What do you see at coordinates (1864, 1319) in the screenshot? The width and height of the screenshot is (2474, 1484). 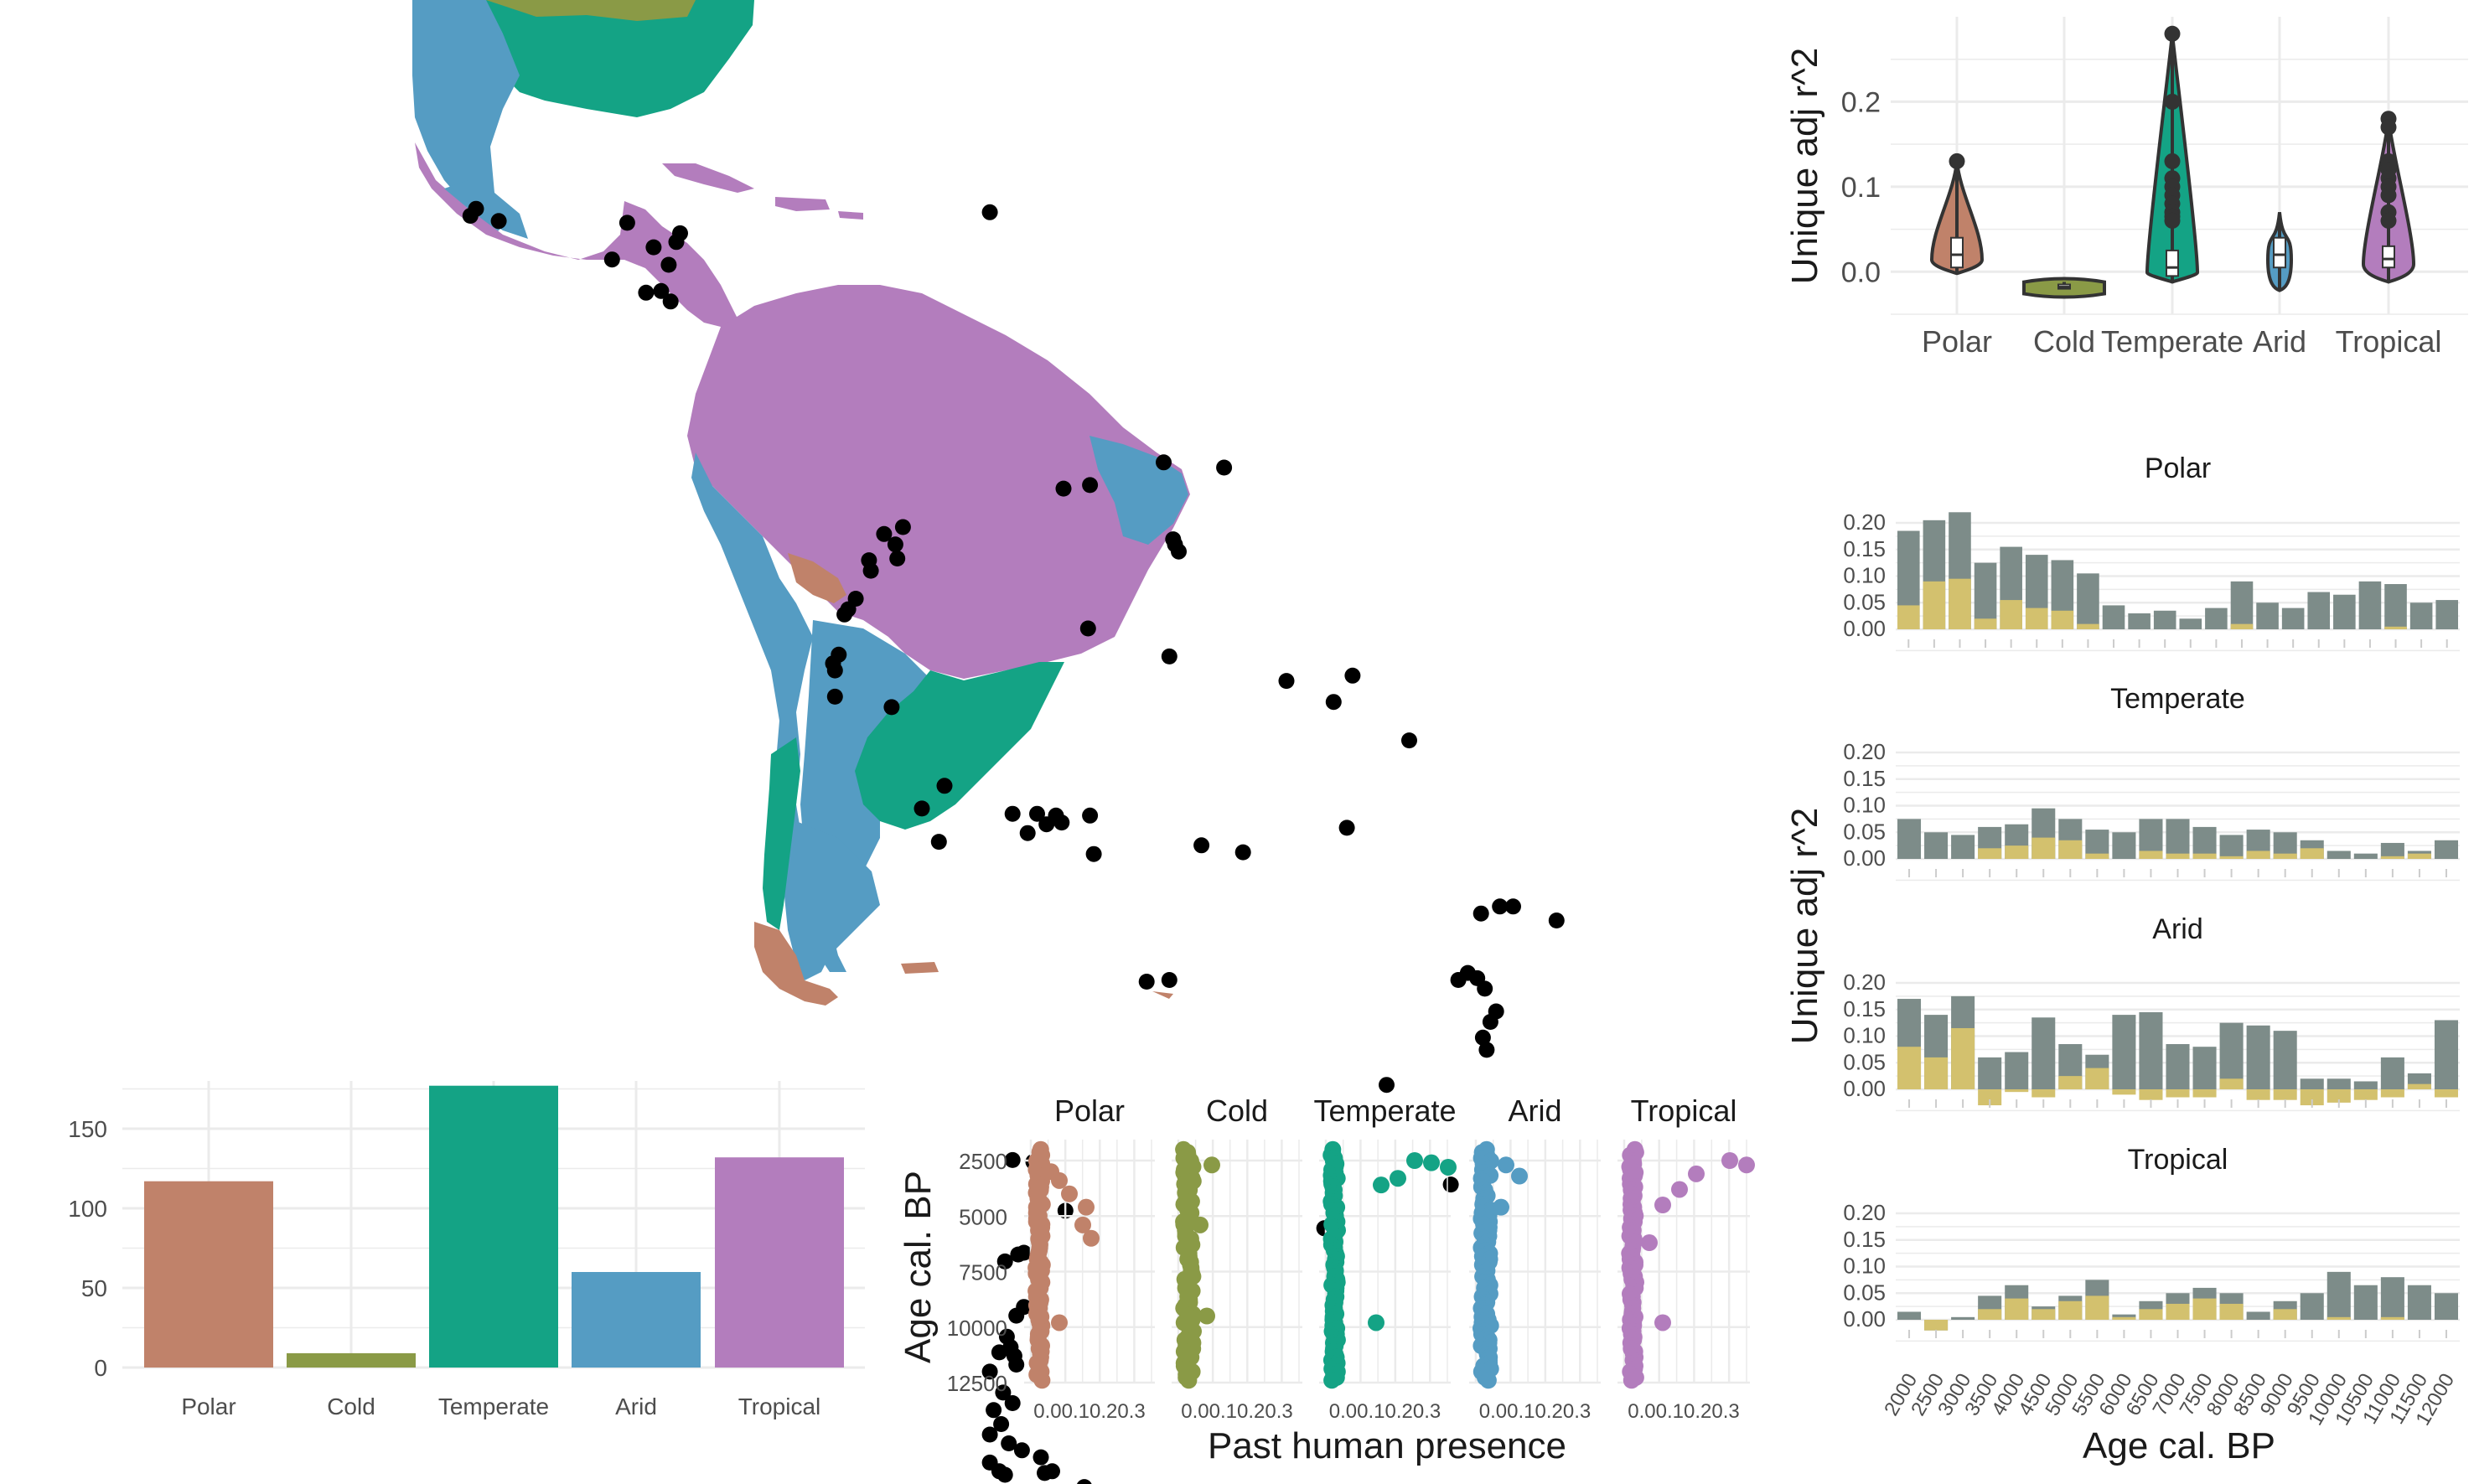 I see `y-tick-label: 0.00` at bounding box center [1864, 1319].